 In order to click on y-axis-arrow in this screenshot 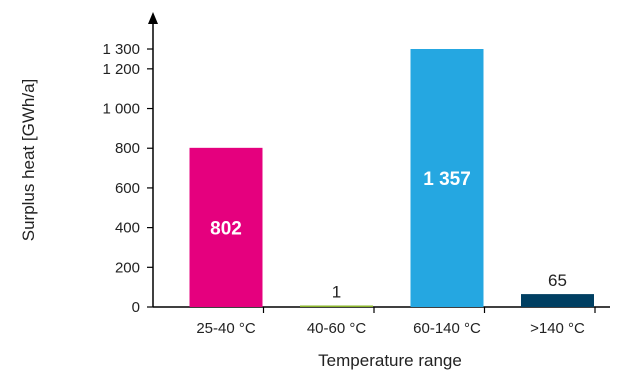, I will do `click(153, 18)`.